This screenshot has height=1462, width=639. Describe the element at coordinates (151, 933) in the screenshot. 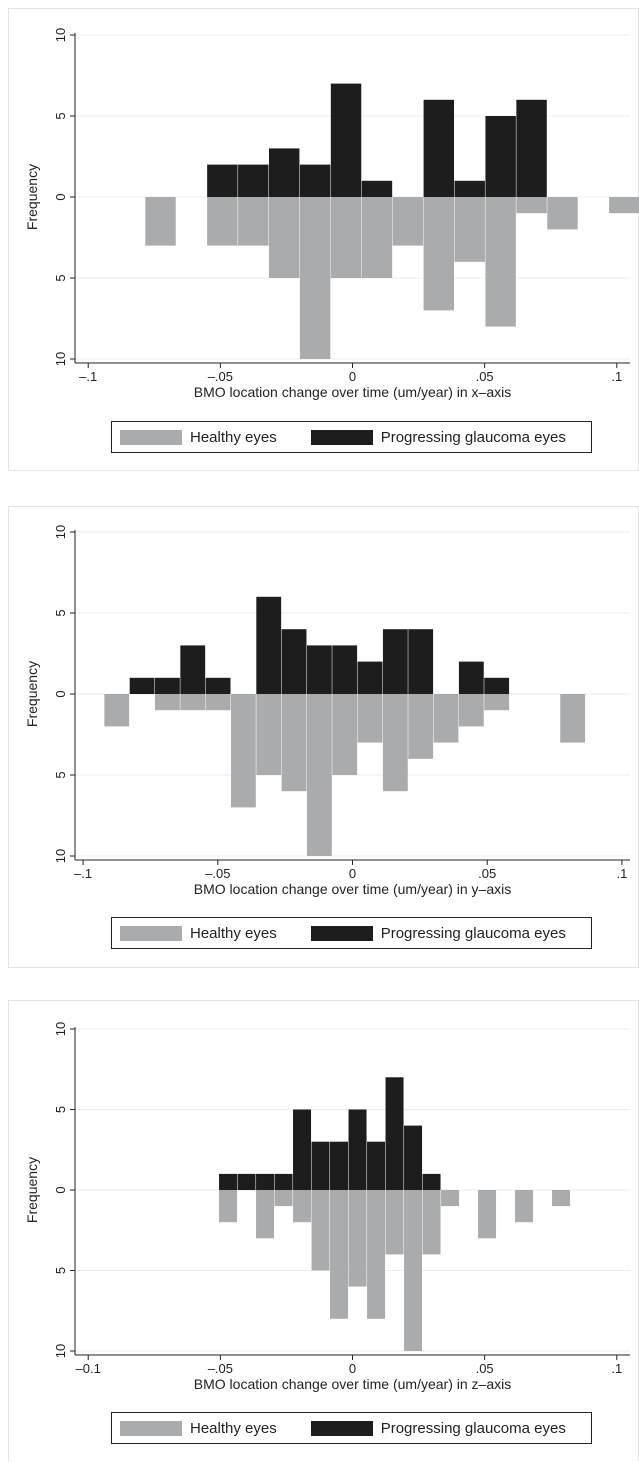

I see `legend-swatch-healthy` at that location.